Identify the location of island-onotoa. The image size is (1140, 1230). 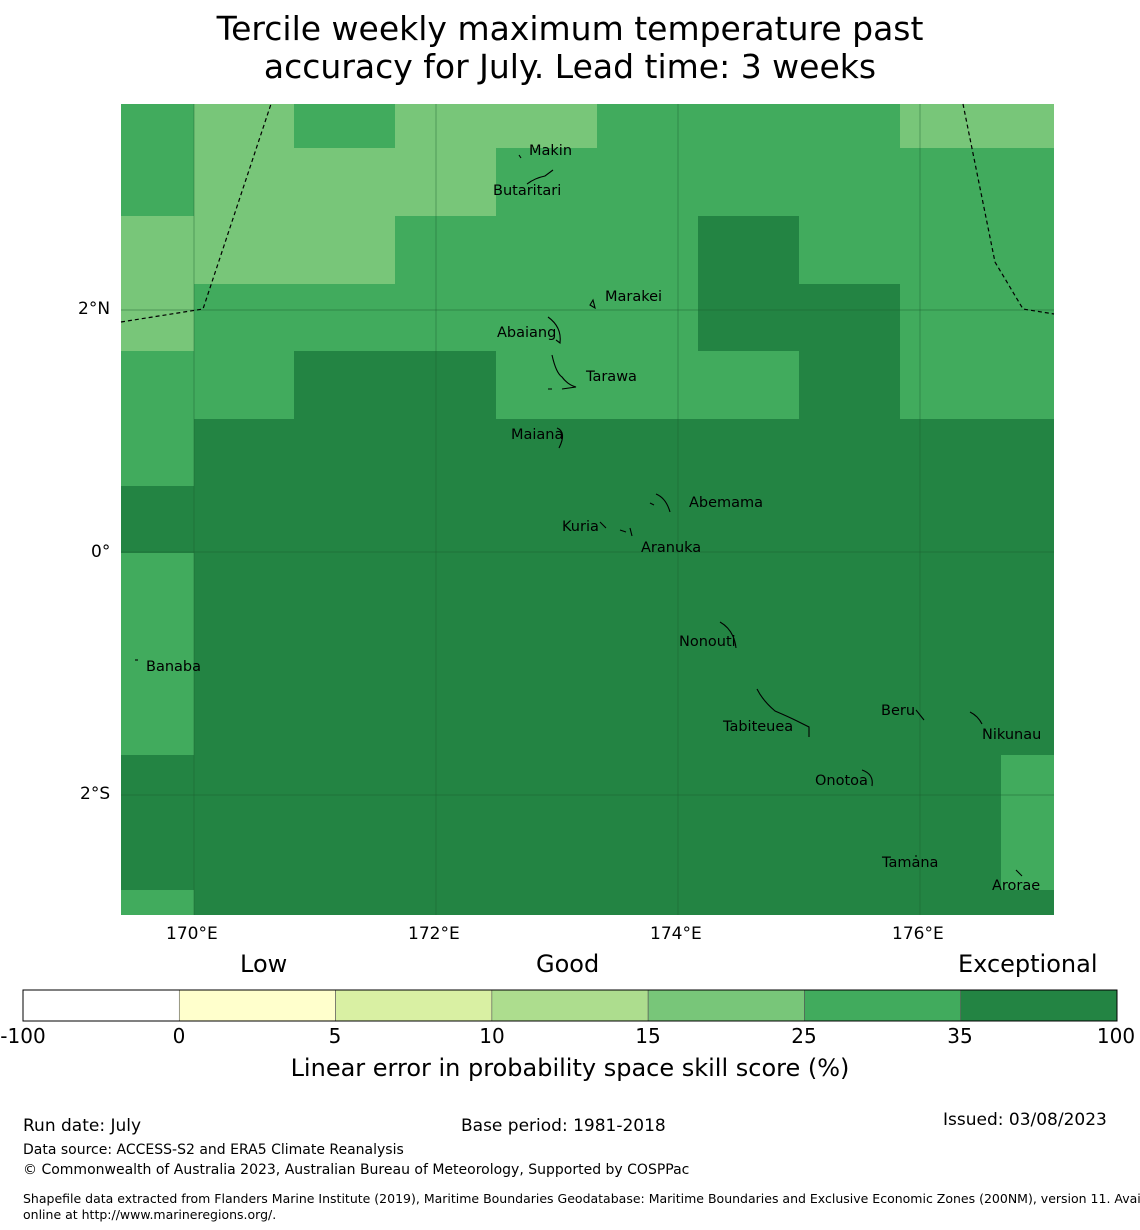
(867, 778).